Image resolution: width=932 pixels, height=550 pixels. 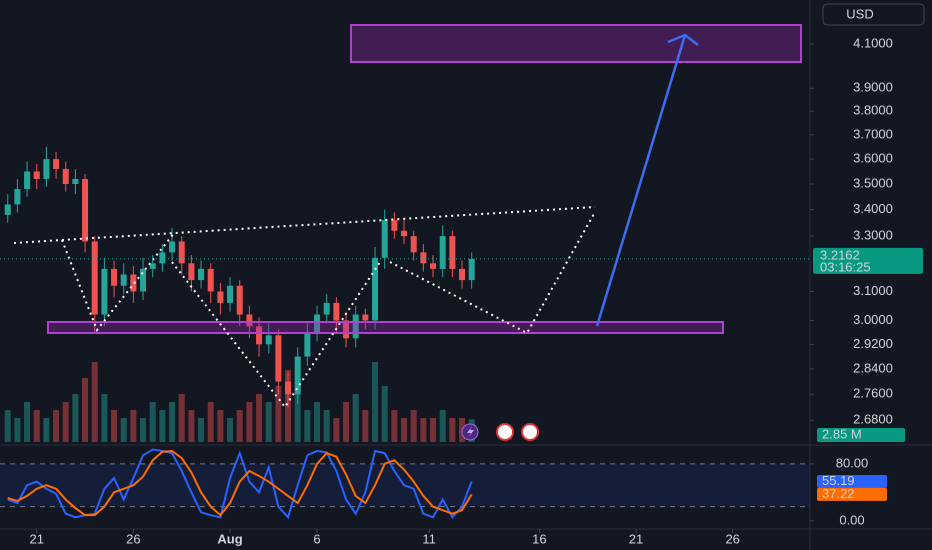 What do you see at coordinates (873, 133) in the screenshot?
I see `y-tick-label: 3.7000` at bounding box center [873, 133].